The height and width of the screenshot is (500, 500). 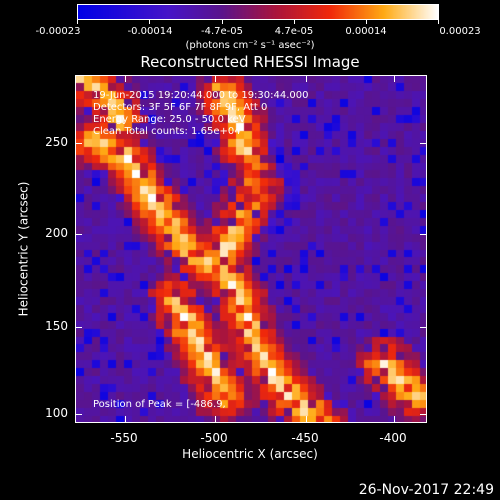 What do you see at coordinates (250, 45) in the screenshot?
I see `colorbar-units: (photons cm⁻² s⁻¹ asec⁻²)` at bounding box center [250, 45].